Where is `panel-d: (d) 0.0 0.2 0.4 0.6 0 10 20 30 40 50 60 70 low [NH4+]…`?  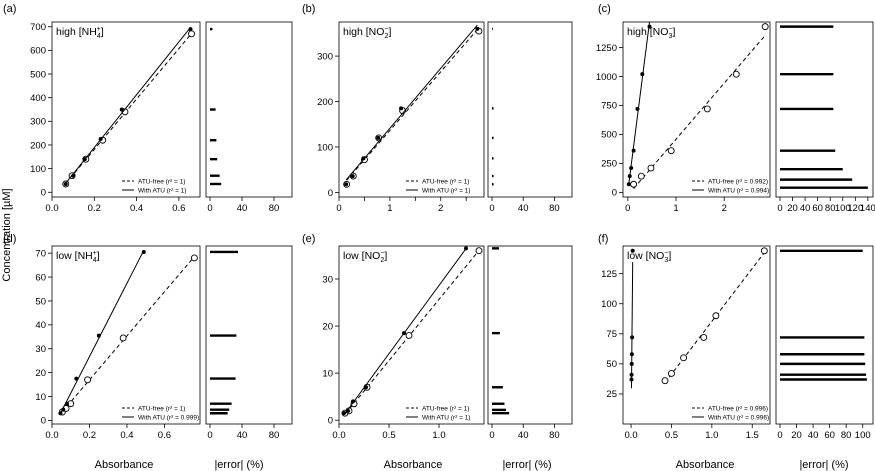
panel-d: (d) 0.0 0.2 0.4 0.6 0 10 20 30 40 50 60 70 low [NH4+]… is located at coordinates (148, 337).